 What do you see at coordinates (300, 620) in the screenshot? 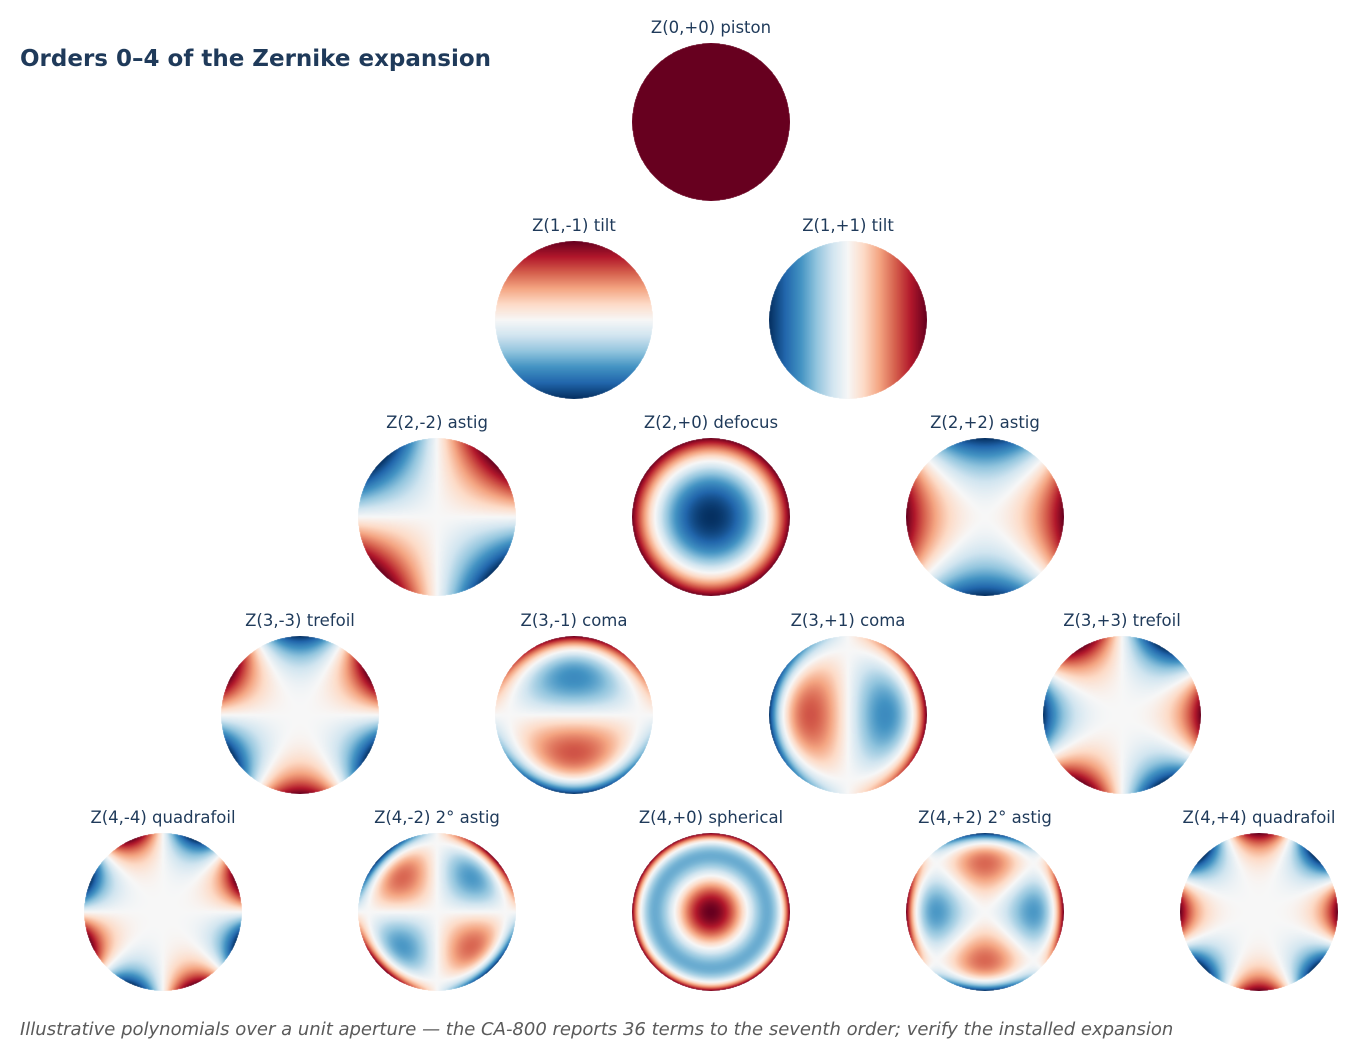
I see `term-label: Z(3,-3) trefoil` at bounding box center [300, 620].